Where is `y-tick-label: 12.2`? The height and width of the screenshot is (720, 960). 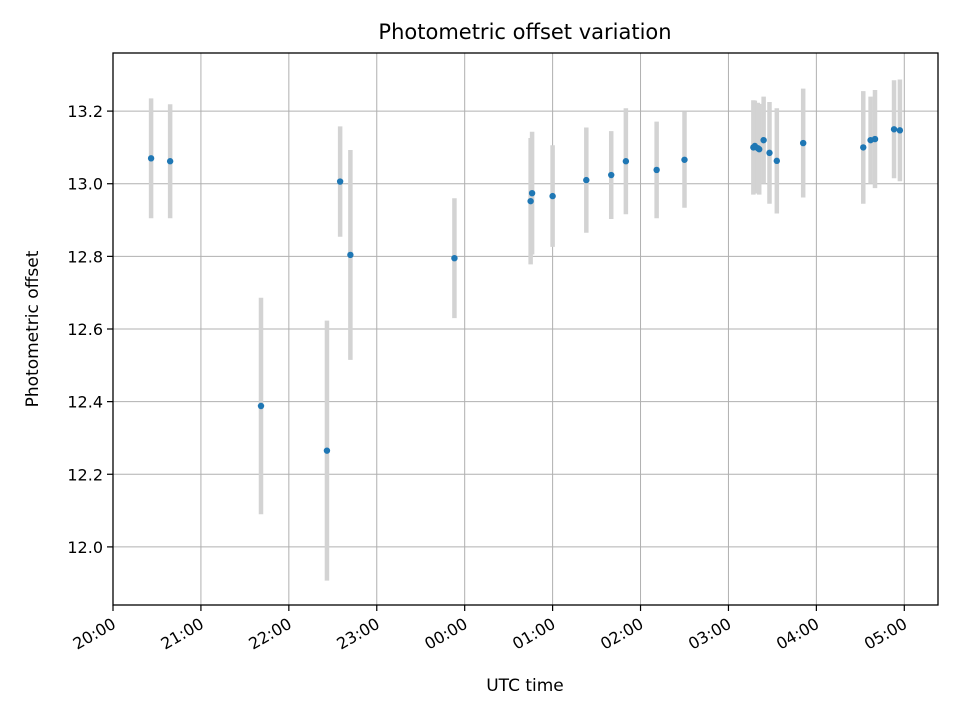 y-tick-label: 12.2 is located at coordinates (85, 474).